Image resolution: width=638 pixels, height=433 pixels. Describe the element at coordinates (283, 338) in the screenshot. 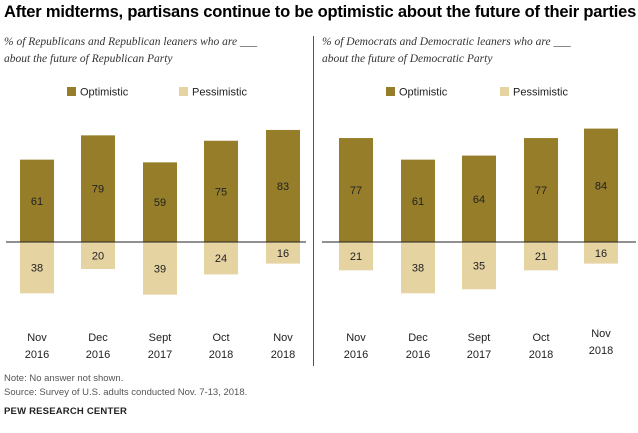

I see `left-tick-label-4-month: Nov` at that location.